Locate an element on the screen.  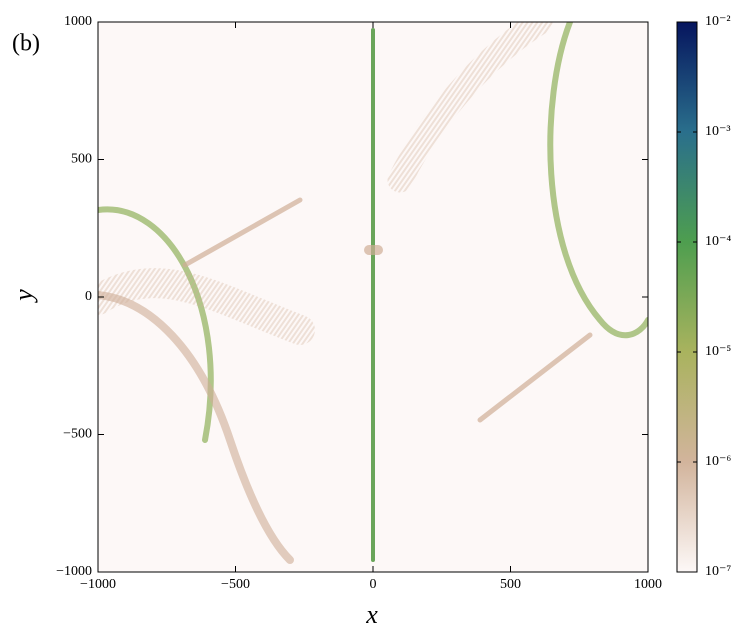
colorbar-tick-label: 10⁻³ is located at coordinates (718, 131).